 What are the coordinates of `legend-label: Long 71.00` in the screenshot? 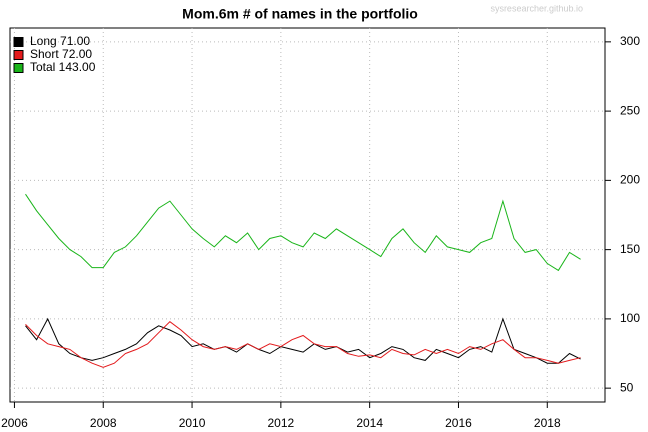 It's located at (60, 41).